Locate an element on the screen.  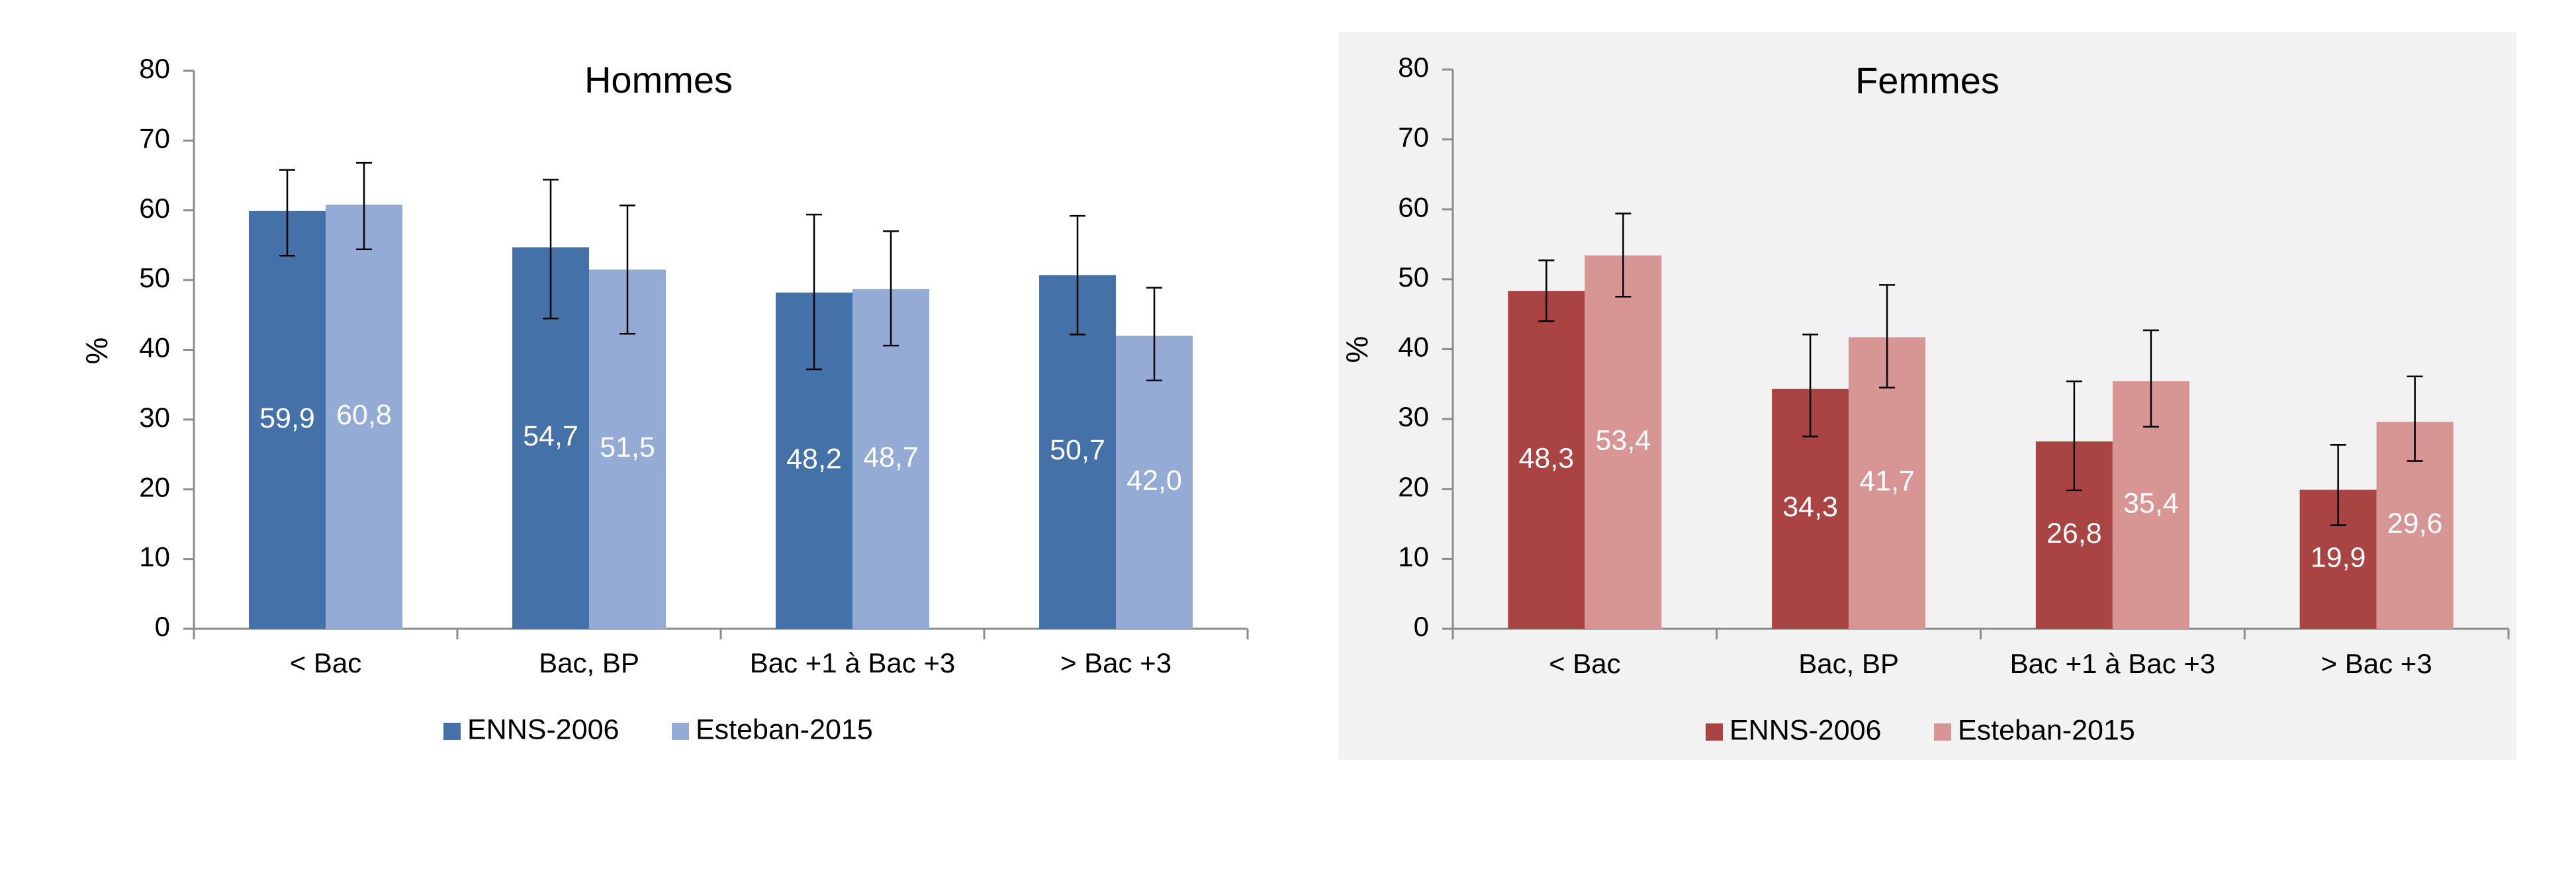
data-label: 48,3 is located at coordinates (1547, 458).